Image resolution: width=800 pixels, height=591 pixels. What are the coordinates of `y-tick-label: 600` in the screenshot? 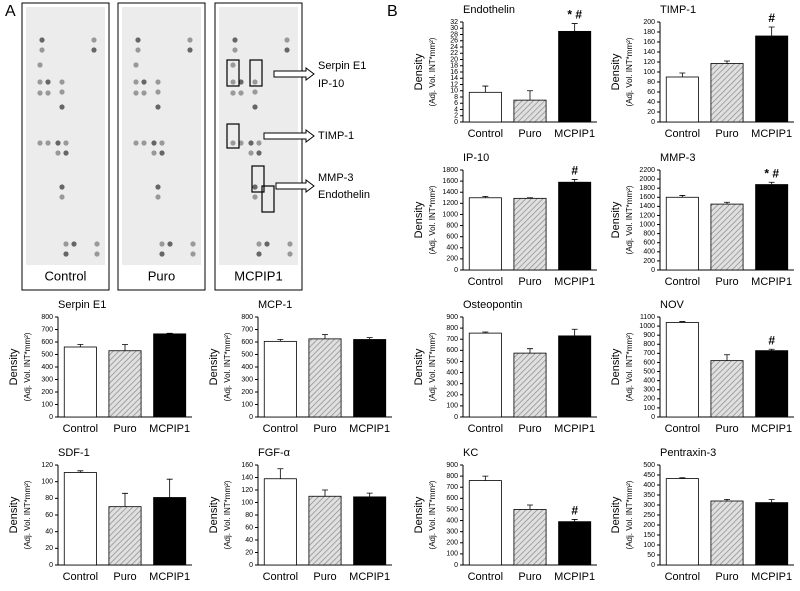 It's located at (452, 237).